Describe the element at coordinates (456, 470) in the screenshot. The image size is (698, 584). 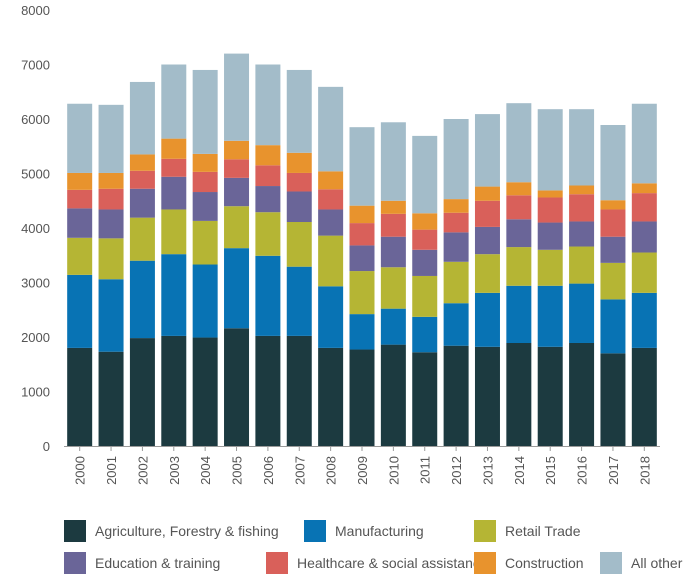
I see `x-tick-label: 2012` at that location.